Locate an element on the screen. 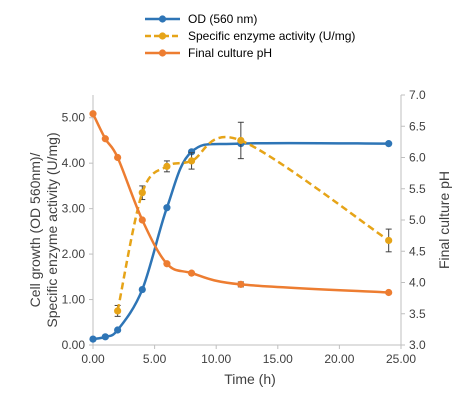 The image size is (474, 414). y-right-tick-label: 5.0 is located at coordinates (417, 220).